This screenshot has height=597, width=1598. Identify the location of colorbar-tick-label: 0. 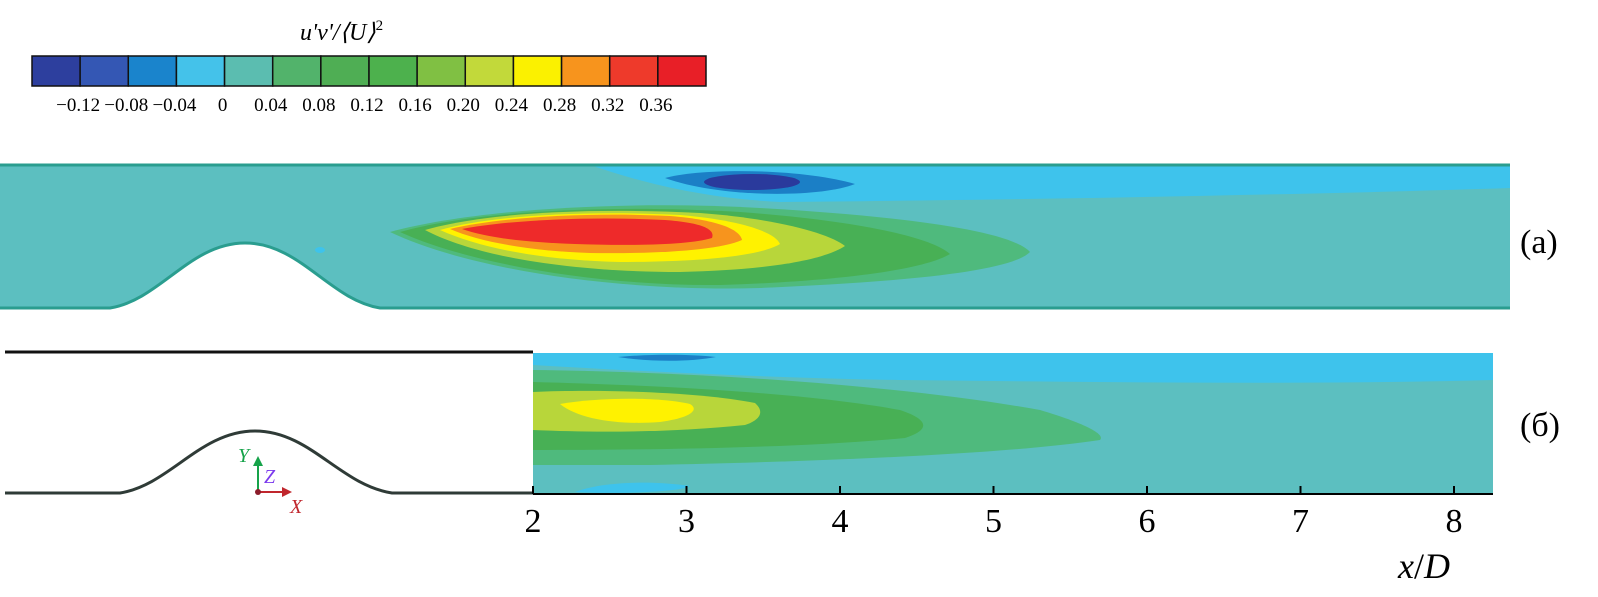
(223, 105).